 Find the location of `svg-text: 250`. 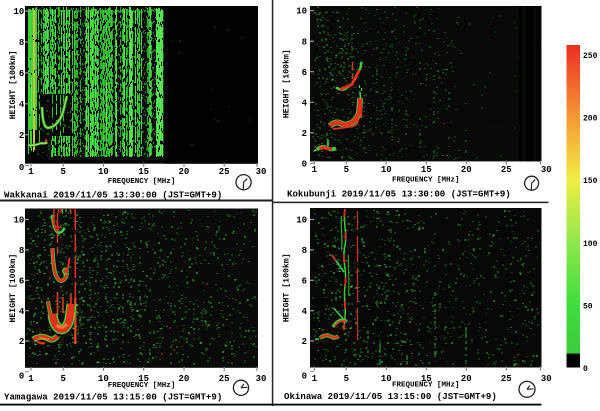

svg-text: 250 is located at coordinates (590, 56).